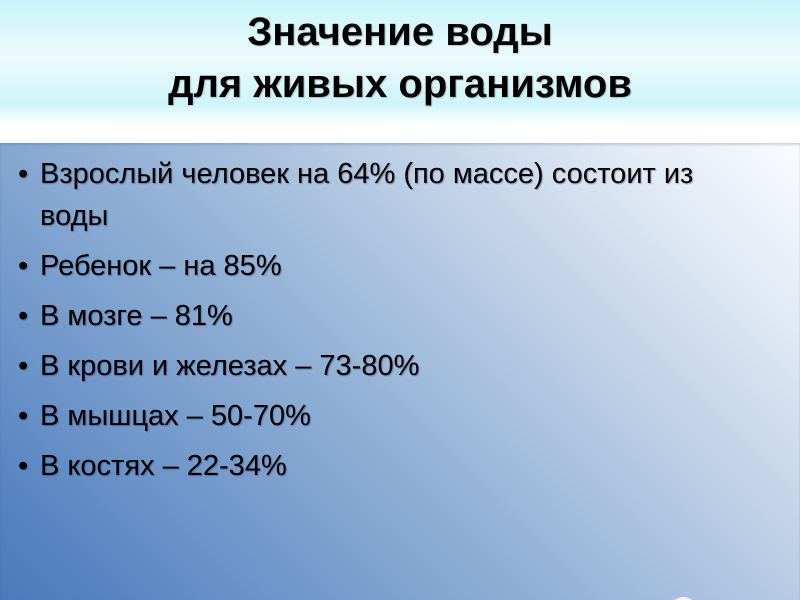 The image size is (800, 600). Describe the element at coordinates (163, 466) in the screenshot. I see `list-item-text: В костях – 22-34%` at that location.